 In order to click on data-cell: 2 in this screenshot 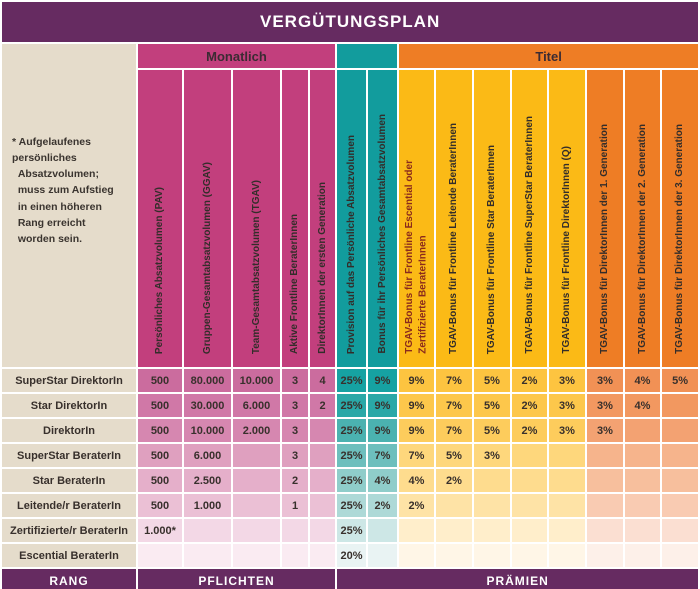, I will do `click(295, 480)`.